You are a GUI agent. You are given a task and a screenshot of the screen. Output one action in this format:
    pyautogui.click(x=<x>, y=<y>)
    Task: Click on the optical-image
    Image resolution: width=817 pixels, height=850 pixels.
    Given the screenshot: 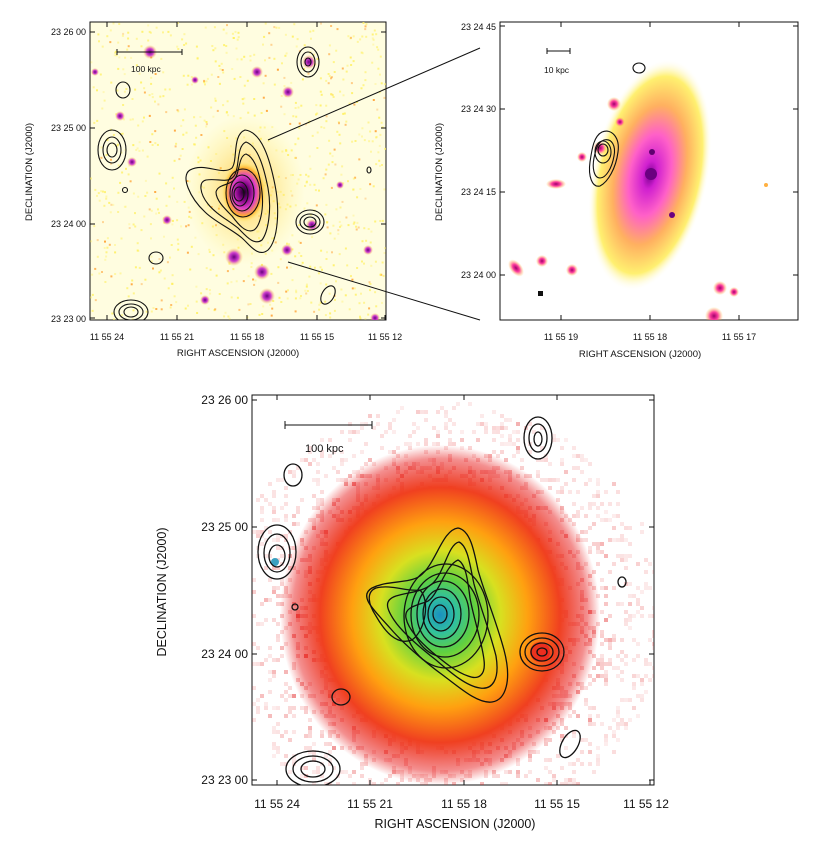 What is the action you would take?
    pyautogui.click(x=638, y=189)
    